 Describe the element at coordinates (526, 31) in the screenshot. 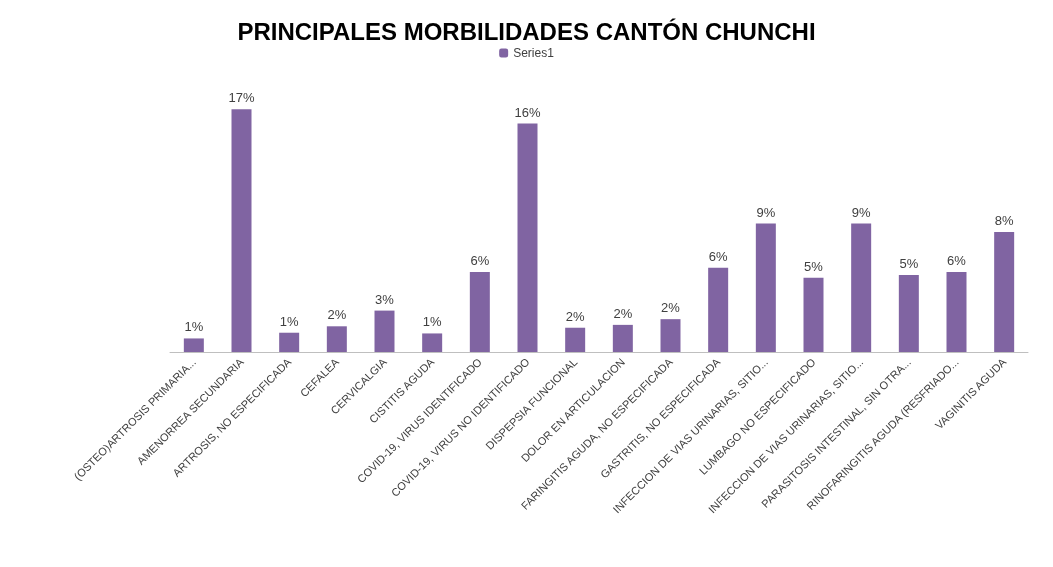

I see `chart-title: PRINCIPALES MORBILIDADES CANTÓN CHUNCHI` at that location.